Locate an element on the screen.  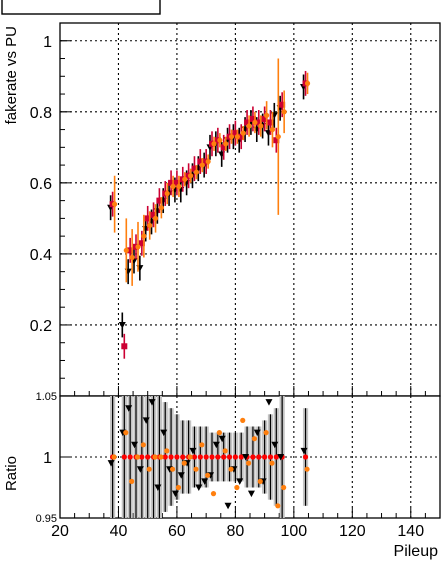
x-tick-label: 80 is located at coordinates (235, 531).